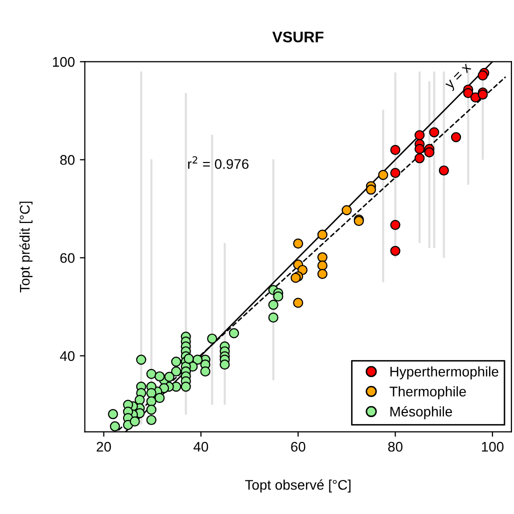 Image resolution: width=514 pixels, height=514 pixels. Describe the element at coordinates (298, 447) in the screenshot. I see `x-tick-label: 60` at that location.